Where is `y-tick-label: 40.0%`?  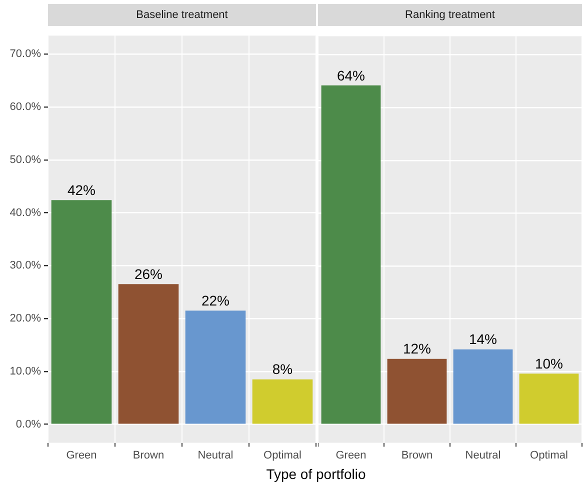 y-tick-label: 40.0% is located at coordinates (26, 212).